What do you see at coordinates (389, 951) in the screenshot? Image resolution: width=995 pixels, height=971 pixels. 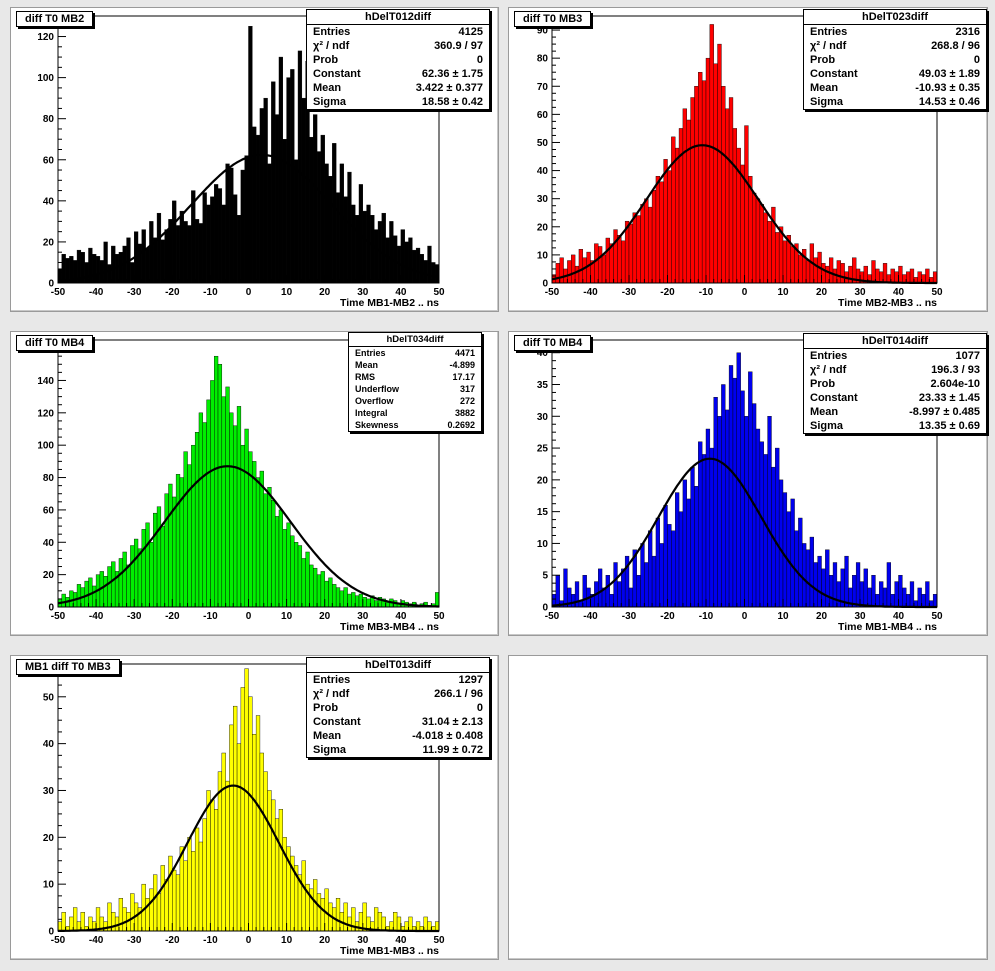 I see `x-axis-label: Time MB1-MB3 .. ns` at bounding box center [389, 951].